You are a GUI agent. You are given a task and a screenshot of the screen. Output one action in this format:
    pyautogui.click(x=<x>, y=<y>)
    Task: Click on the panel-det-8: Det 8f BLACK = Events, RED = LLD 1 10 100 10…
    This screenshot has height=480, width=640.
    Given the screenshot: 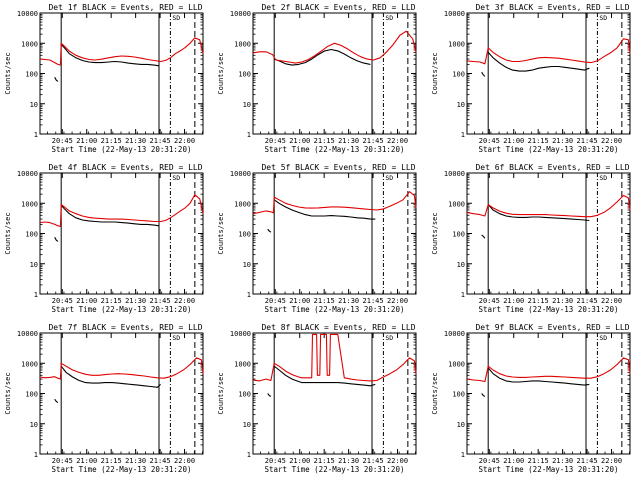 What is the action you would take?
    pyautogui.click(x=317, y=398)
    